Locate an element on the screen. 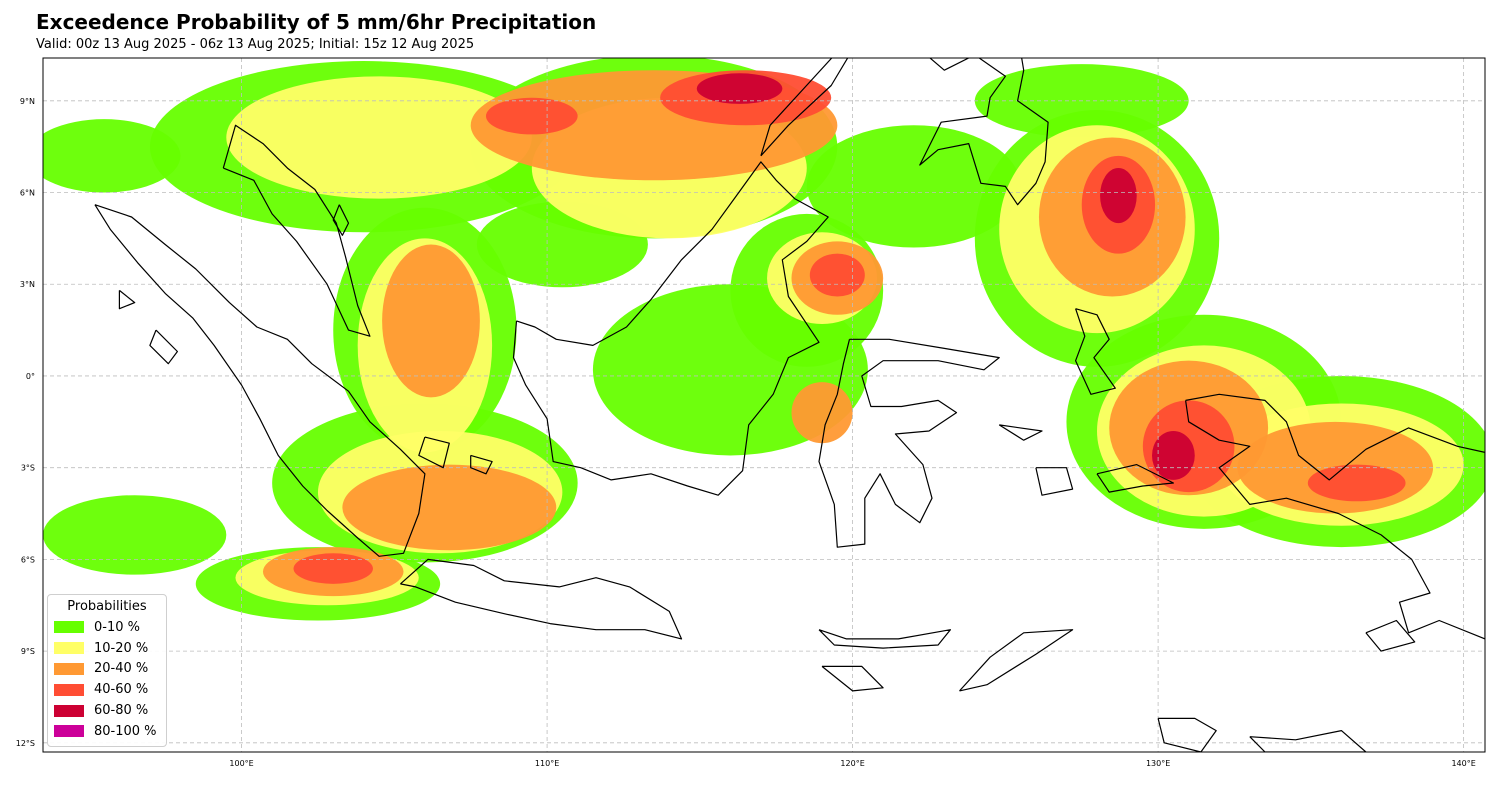 The width and height of the screenshot is (1500, 800). legend-item: 60-80 % is located at coordinates (107, 710).